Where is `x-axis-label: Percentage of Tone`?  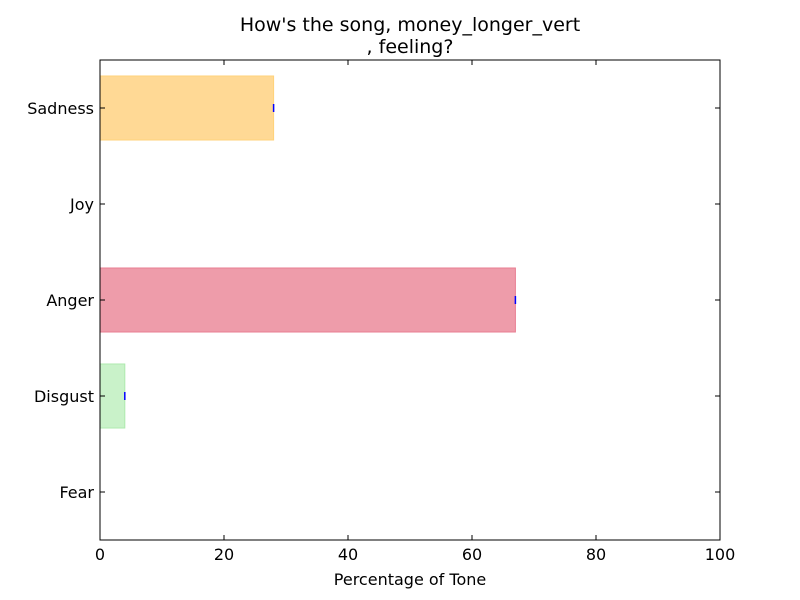 x-axis-label: Percentage of Tone is located at coordinates (410, 579).